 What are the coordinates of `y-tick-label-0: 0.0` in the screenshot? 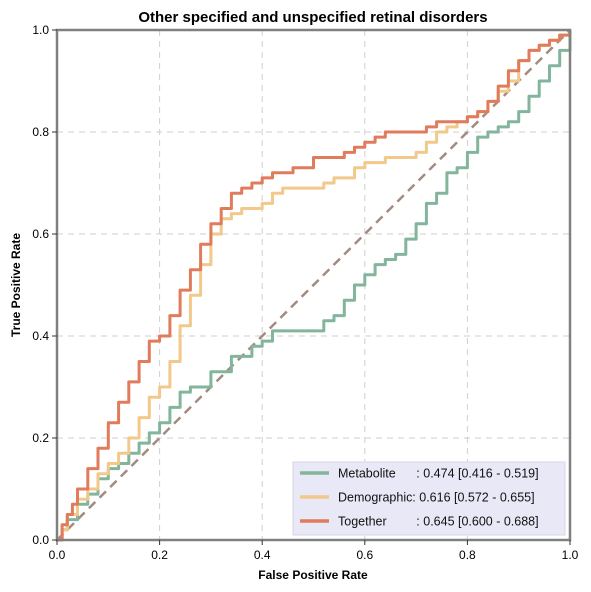 It's located at (40, 540).